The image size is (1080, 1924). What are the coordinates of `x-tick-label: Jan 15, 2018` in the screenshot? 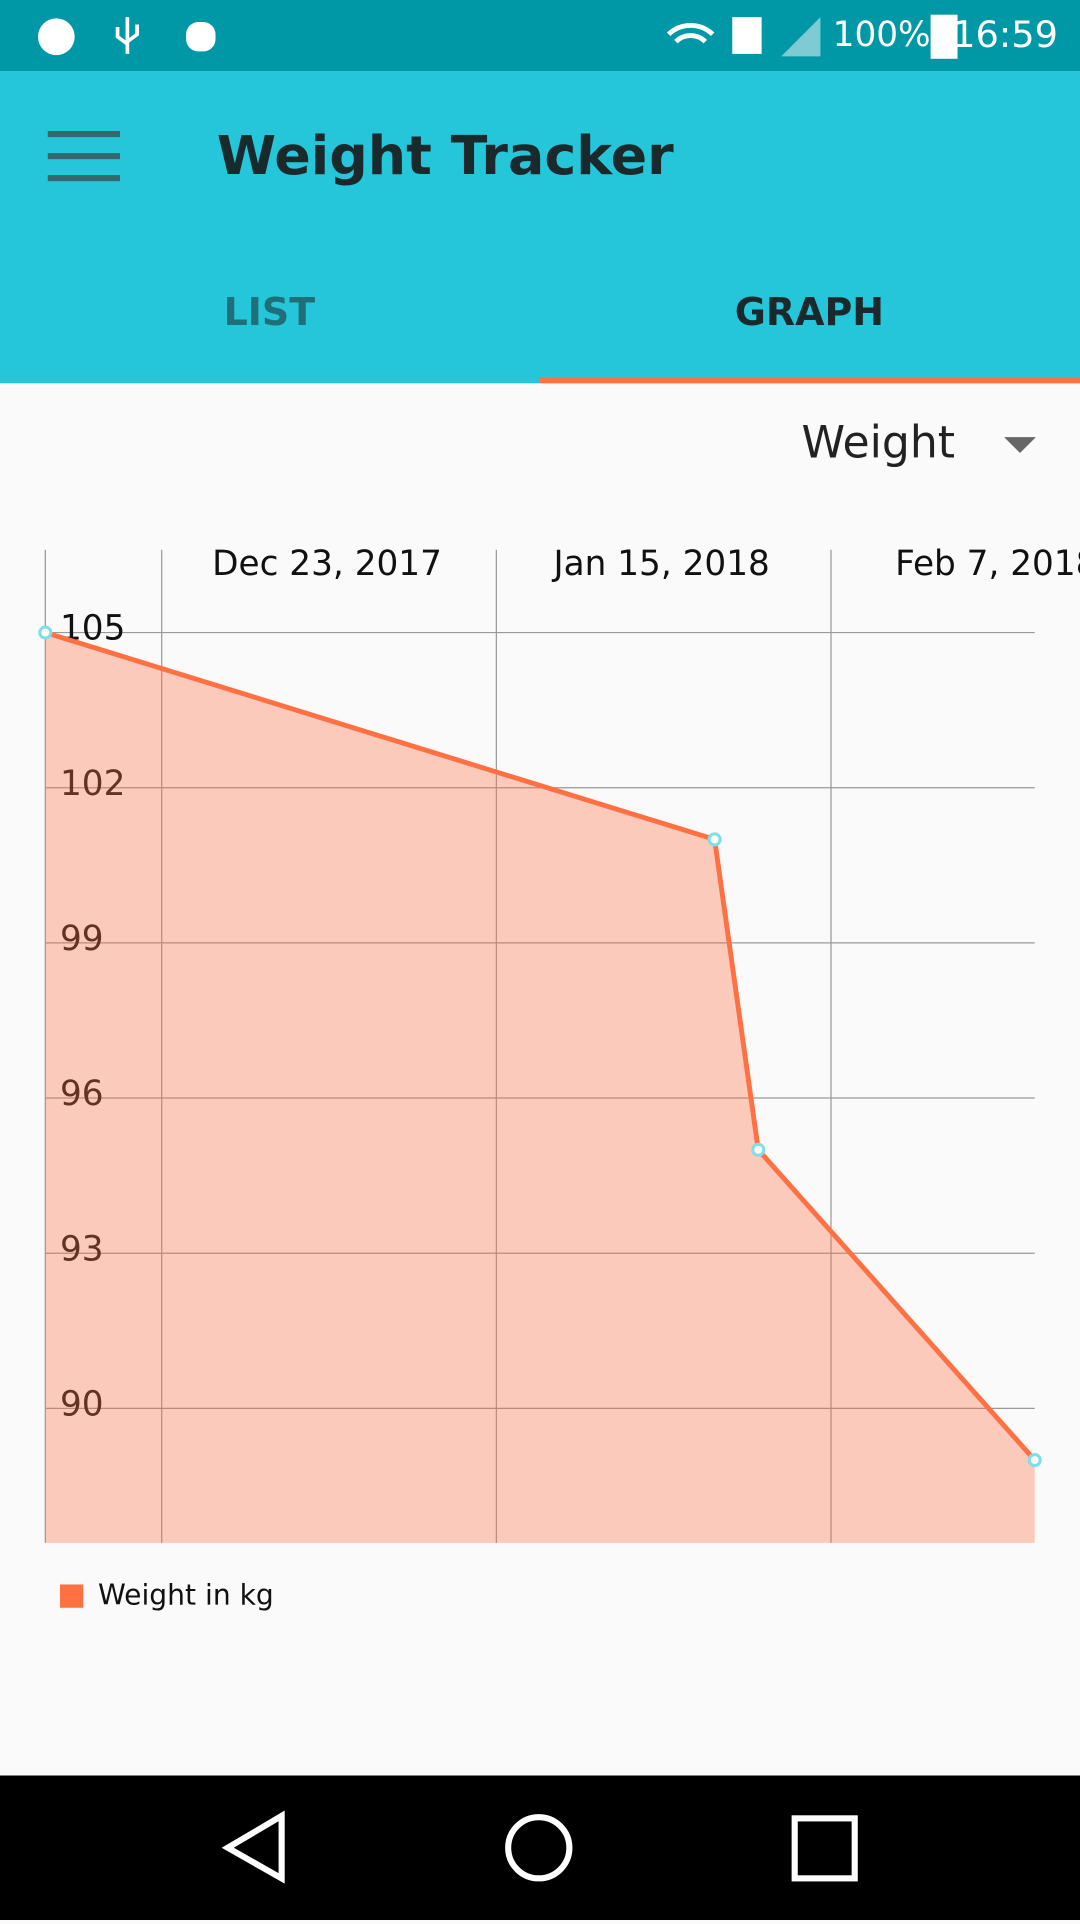 It's located at (661, 564).